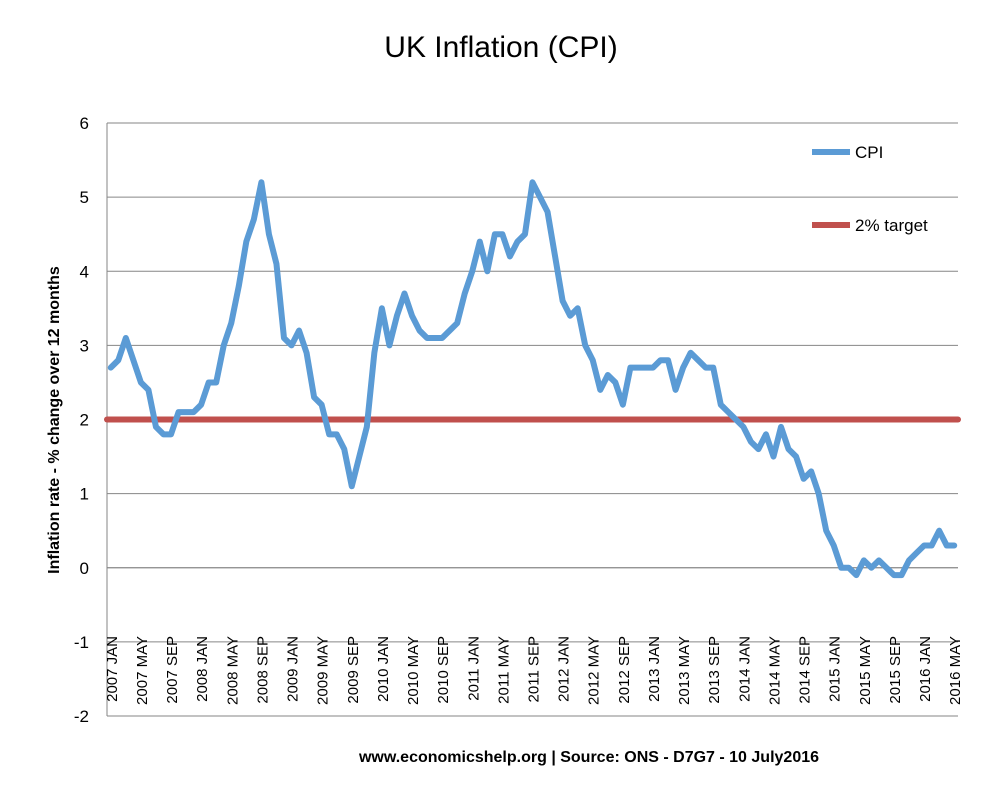  I want to click on y-tick-label: 1, so click(84, 494).